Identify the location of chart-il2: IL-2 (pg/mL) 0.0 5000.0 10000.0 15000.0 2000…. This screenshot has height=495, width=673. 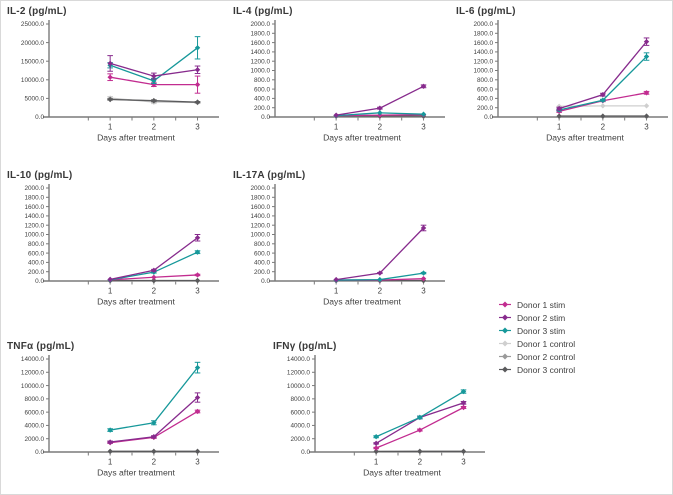
(114, 79).